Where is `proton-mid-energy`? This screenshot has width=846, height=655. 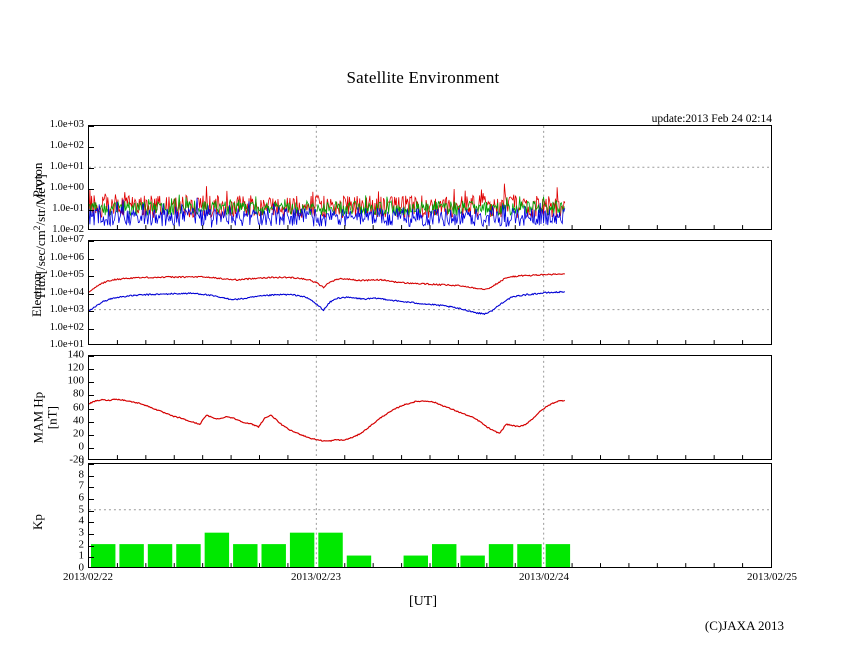 proton-mid-energy is located at coordinates (327, 205).